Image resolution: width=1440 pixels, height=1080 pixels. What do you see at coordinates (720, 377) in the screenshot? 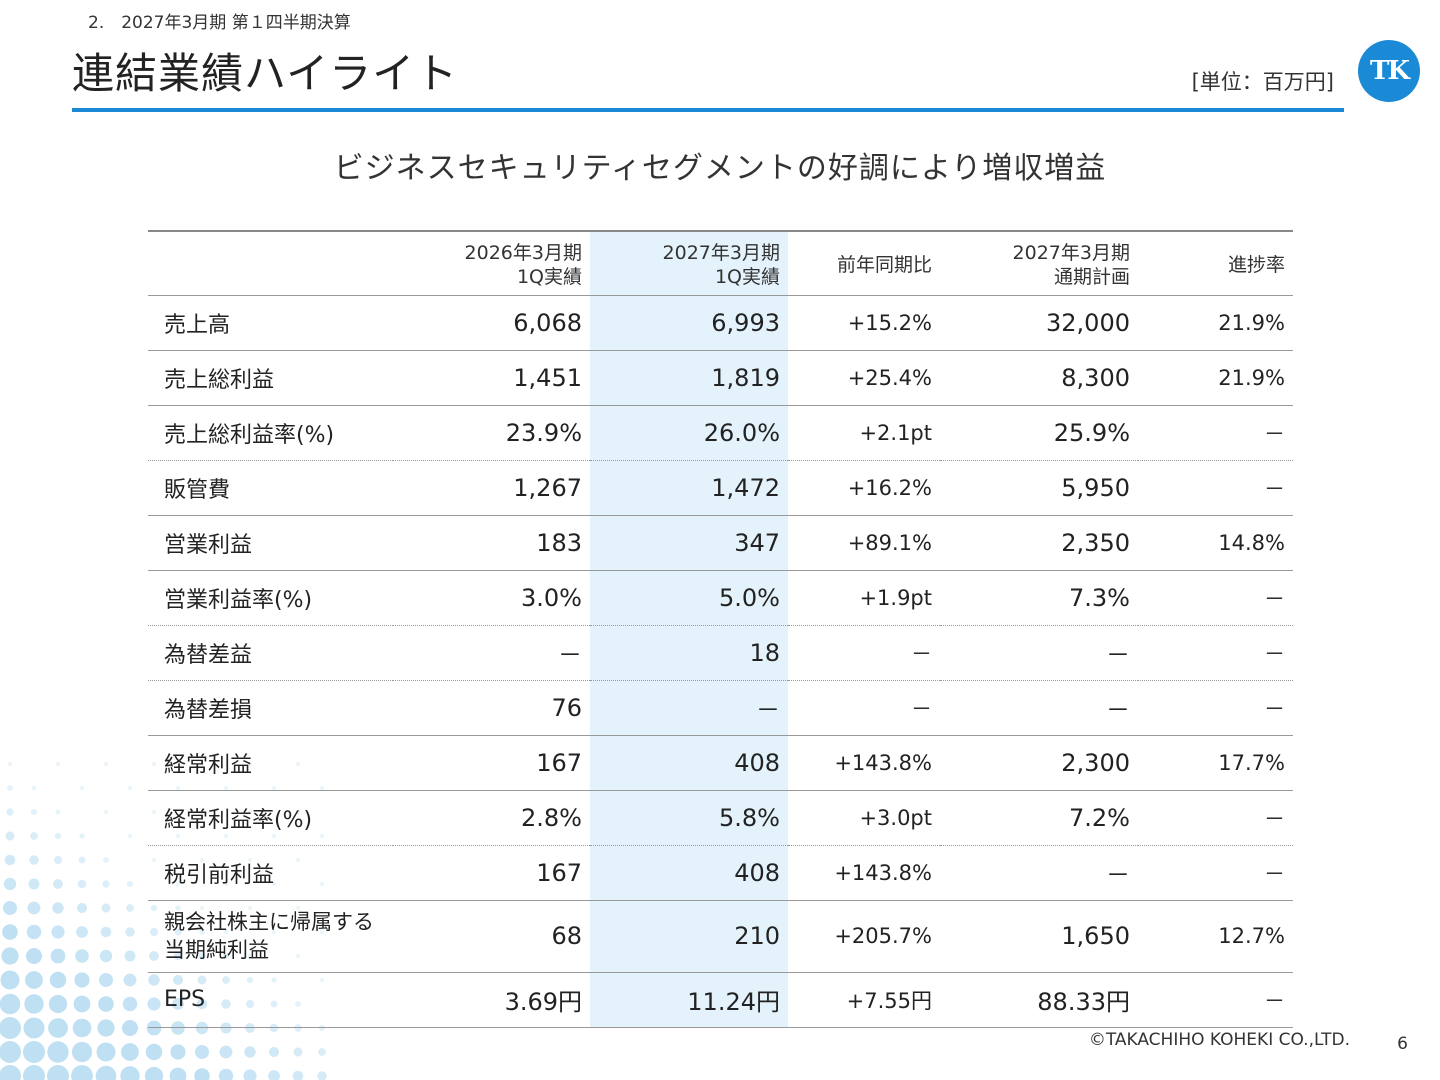
I see `table-row: 売上総利益 1,451 1,819 +25.4% 8,300 21.9%` at bounding box center [720, 377].